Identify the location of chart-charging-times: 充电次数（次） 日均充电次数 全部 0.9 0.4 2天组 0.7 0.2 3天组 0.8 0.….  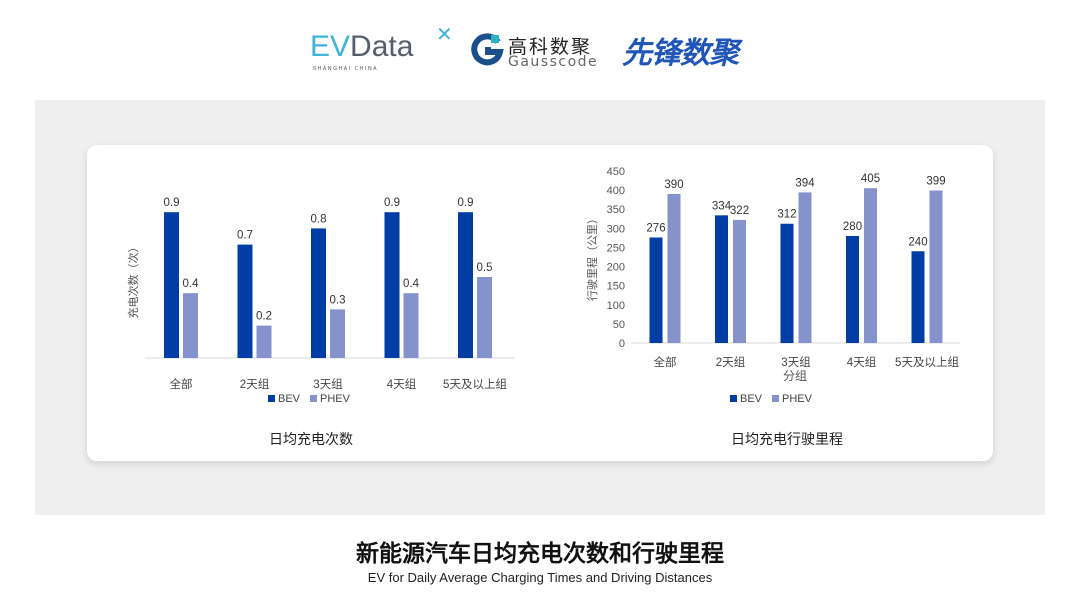
(320, 322).